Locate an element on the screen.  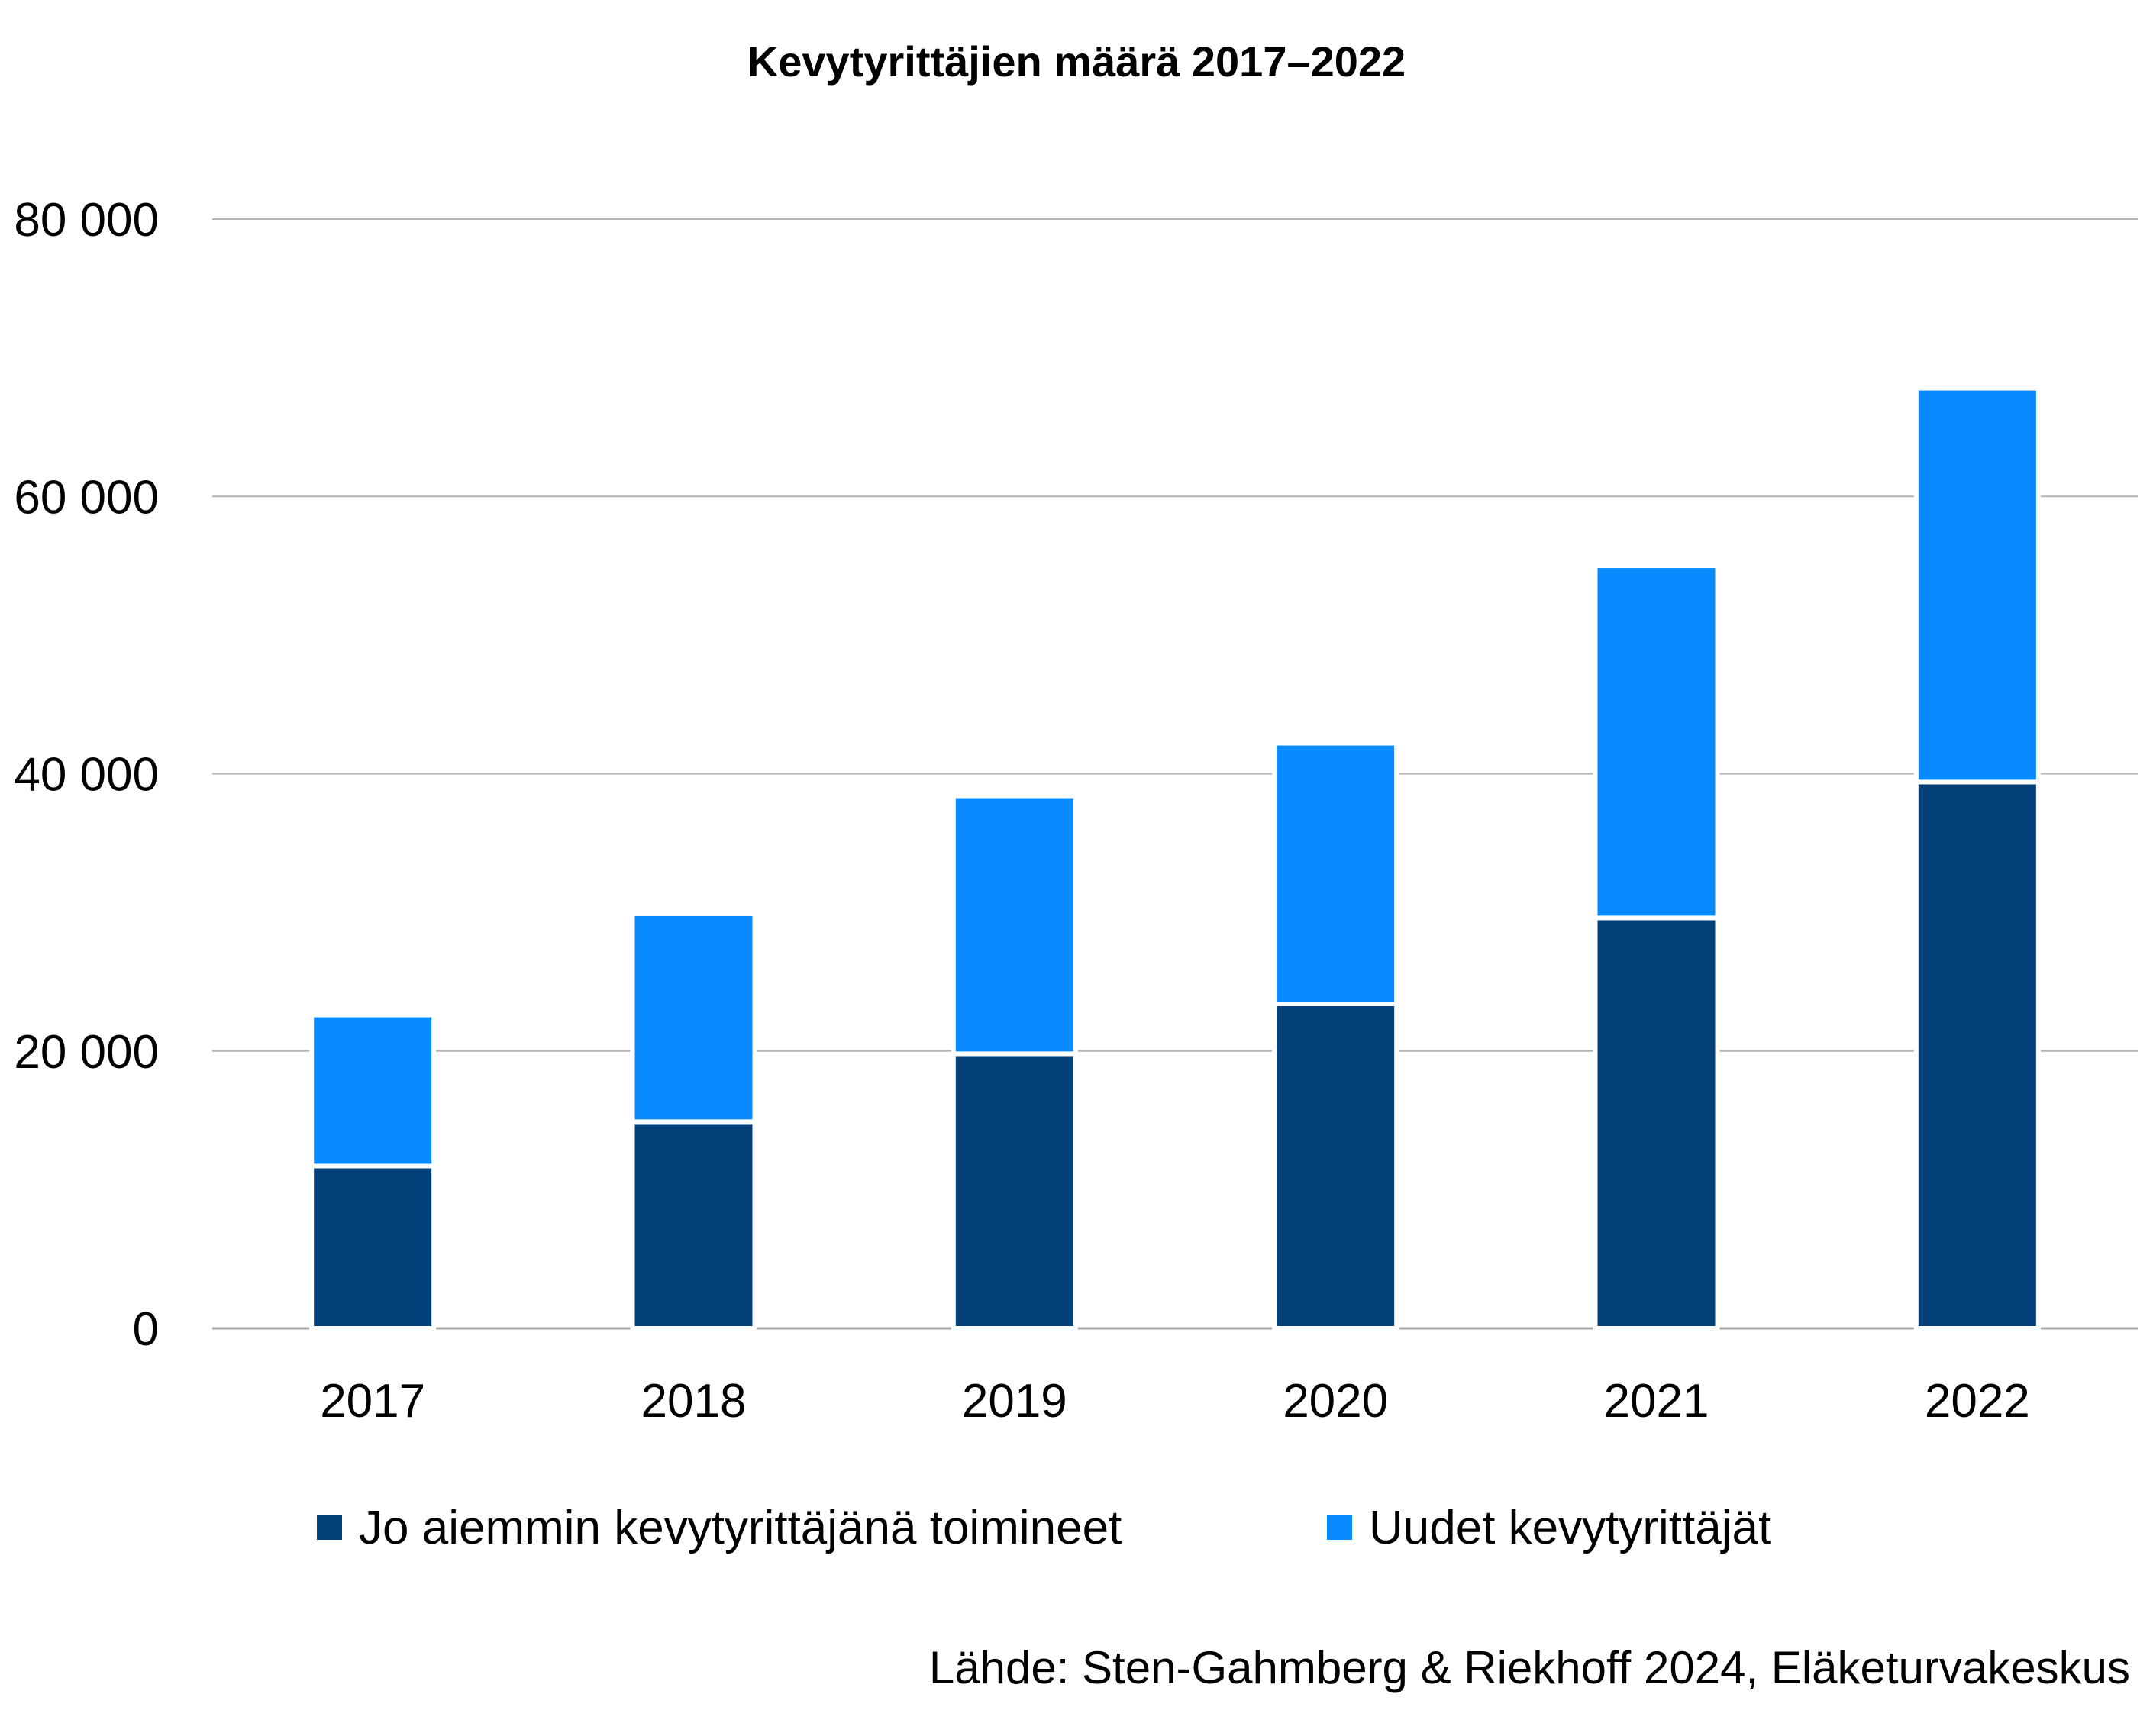
y-tick-label: 60 000 is located at coordinates (86, 498).